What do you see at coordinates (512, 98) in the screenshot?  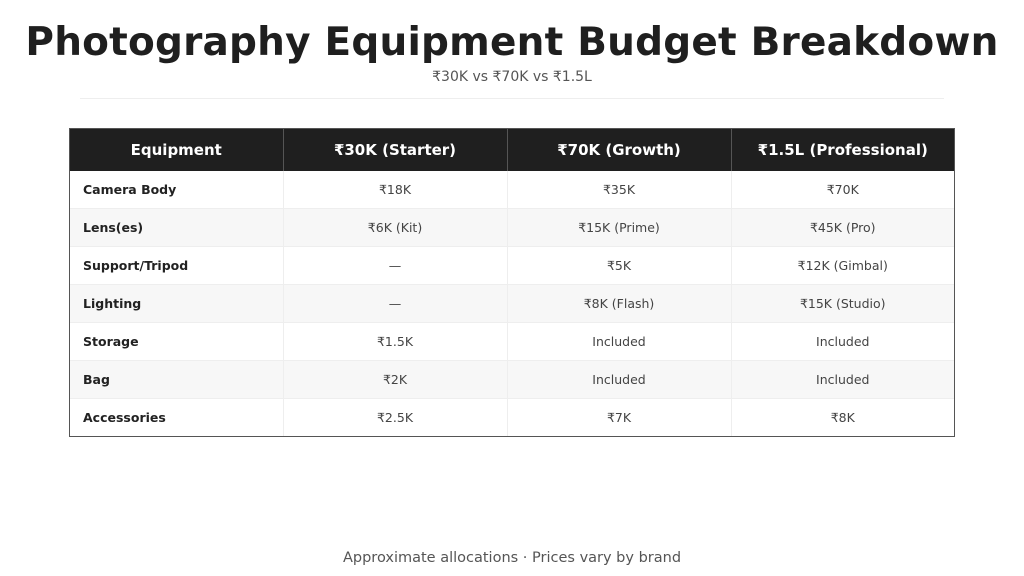 I see `header-divider` at bounding box center [512, 98].